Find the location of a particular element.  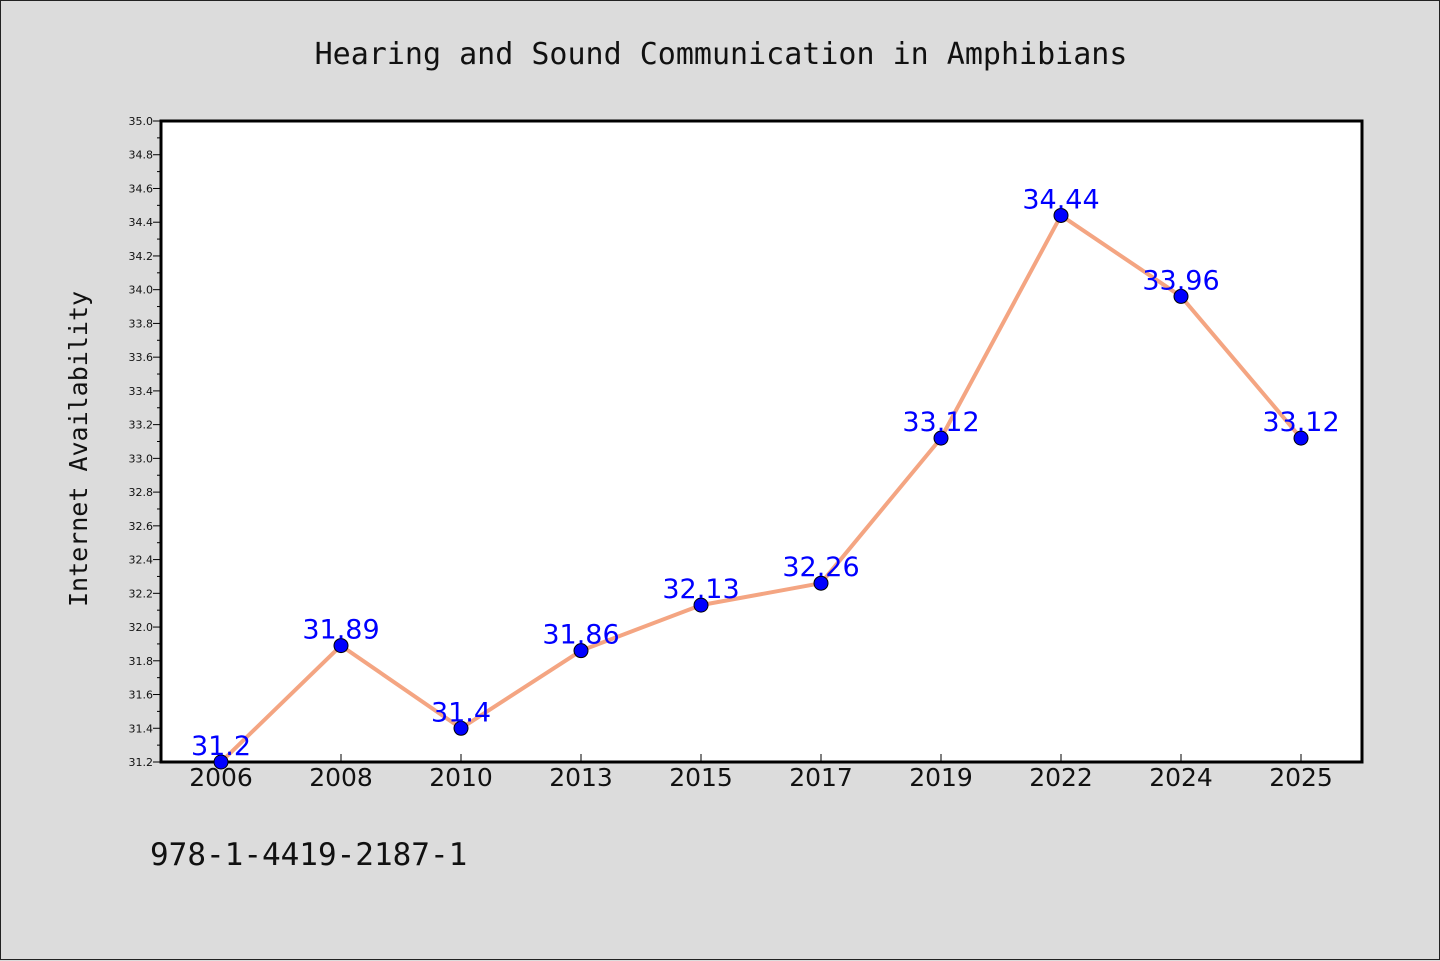

x-tick-label: 2008 is located at coordinates (341, 777).